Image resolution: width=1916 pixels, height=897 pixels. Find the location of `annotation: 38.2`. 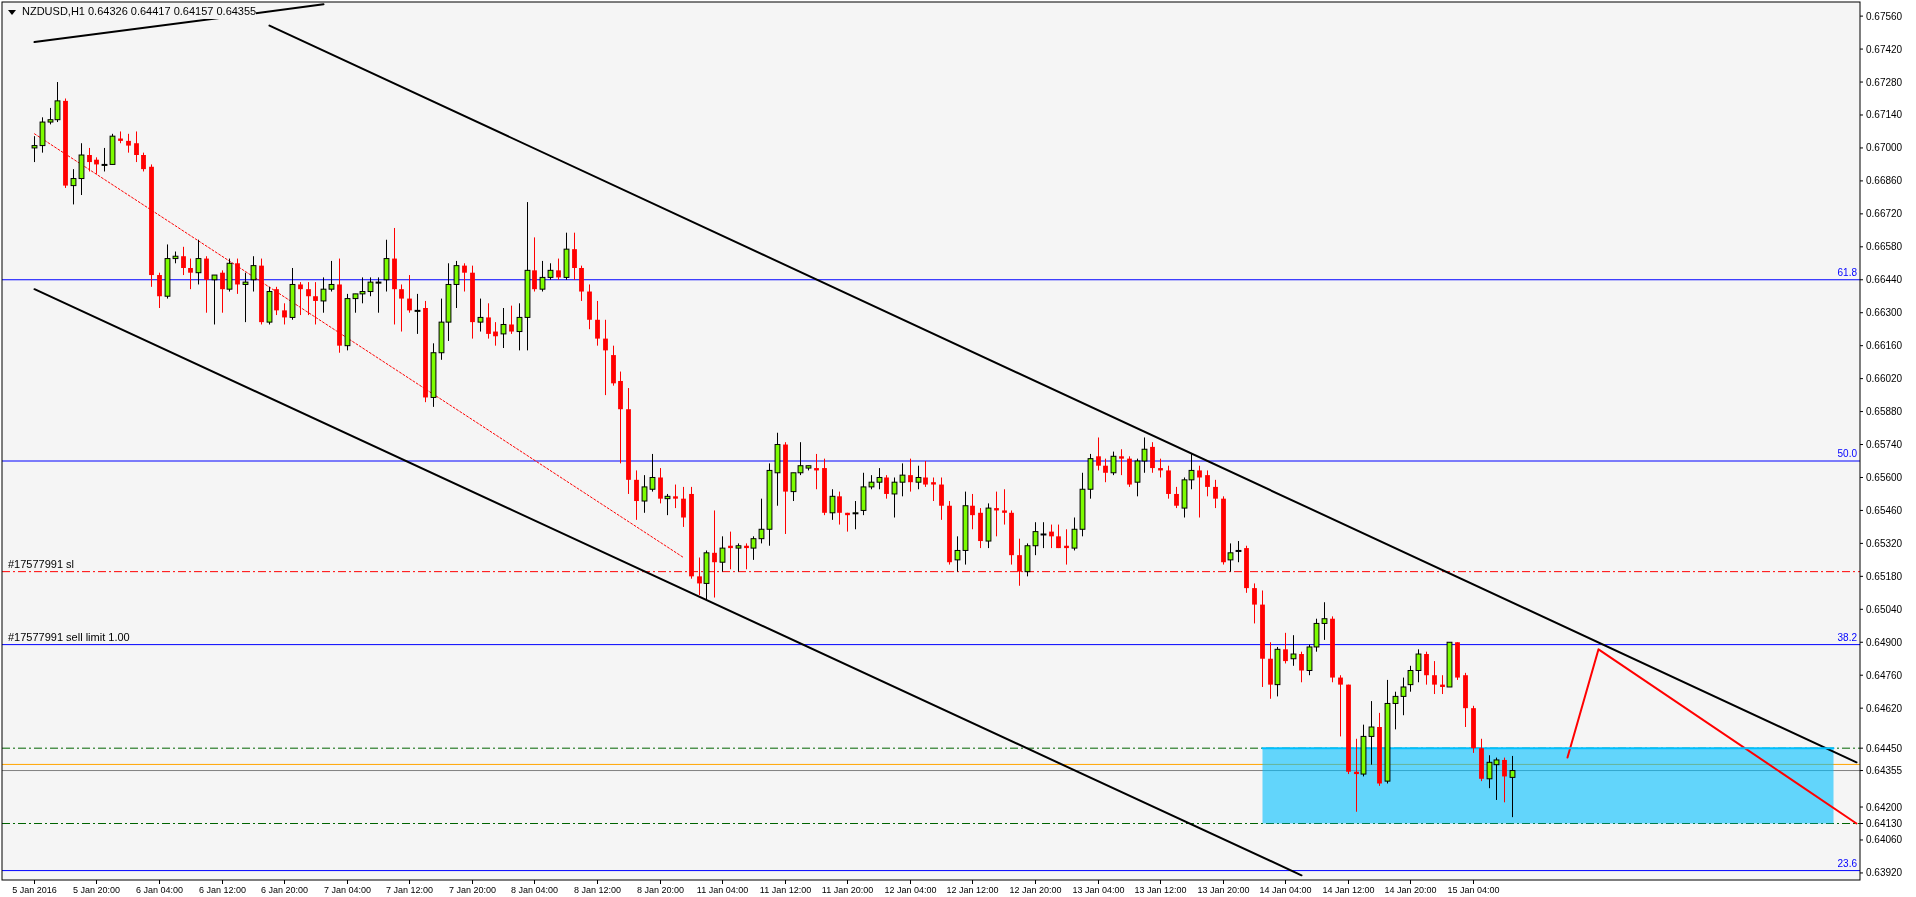

annotation: 38.2 is located at coordinates (1847, 637).